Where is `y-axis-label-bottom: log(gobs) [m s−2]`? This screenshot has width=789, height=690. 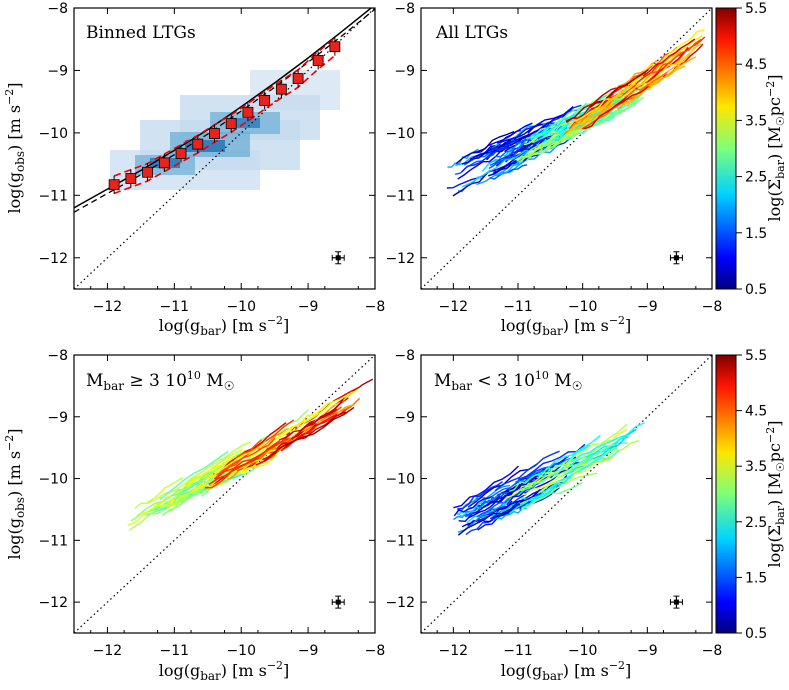 y-axis-label-bottom: log(gobs) [m s−2] is located at coordinates (15, 493).